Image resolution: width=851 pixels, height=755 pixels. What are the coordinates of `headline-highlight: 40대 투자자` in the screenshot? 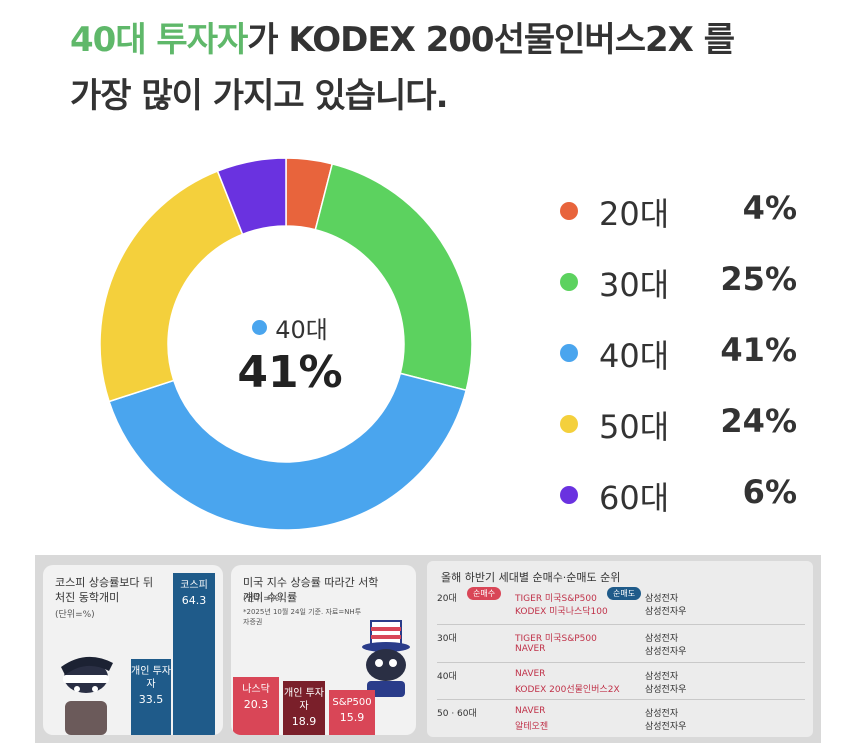 It's located at (159, 40).